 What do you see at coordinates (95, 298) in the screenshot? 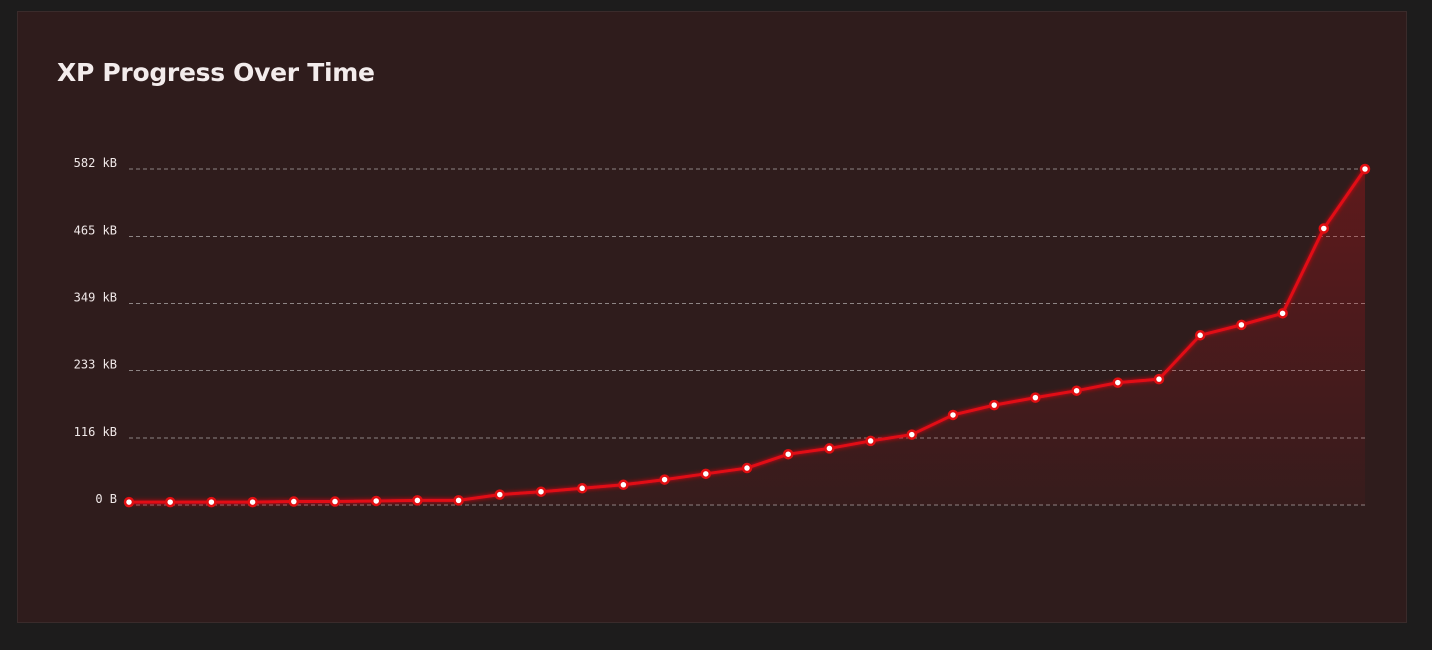
I see `y-tick-label: 349 kB` at bounding box center [95, 298].